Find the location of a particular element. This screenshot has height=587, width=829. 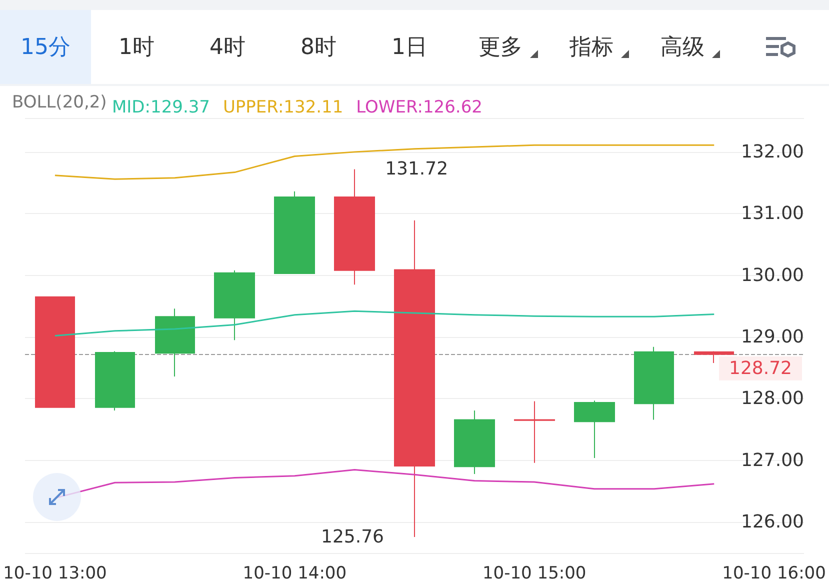

text: 4时 is located at coordinates (227, 48).